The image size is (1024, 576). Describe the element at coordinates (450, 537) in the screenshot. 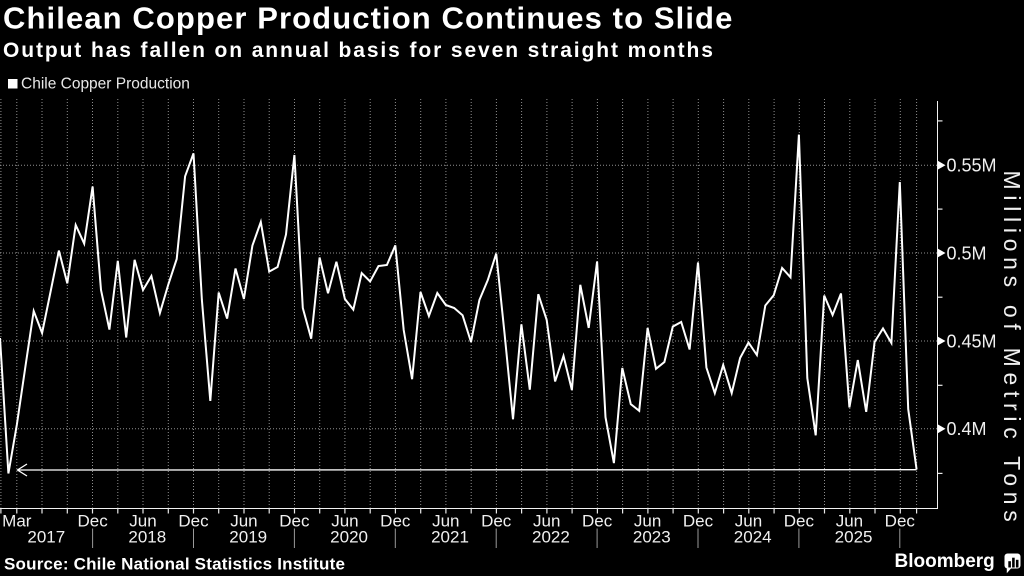

I see `svg-text: 2021` at that location.